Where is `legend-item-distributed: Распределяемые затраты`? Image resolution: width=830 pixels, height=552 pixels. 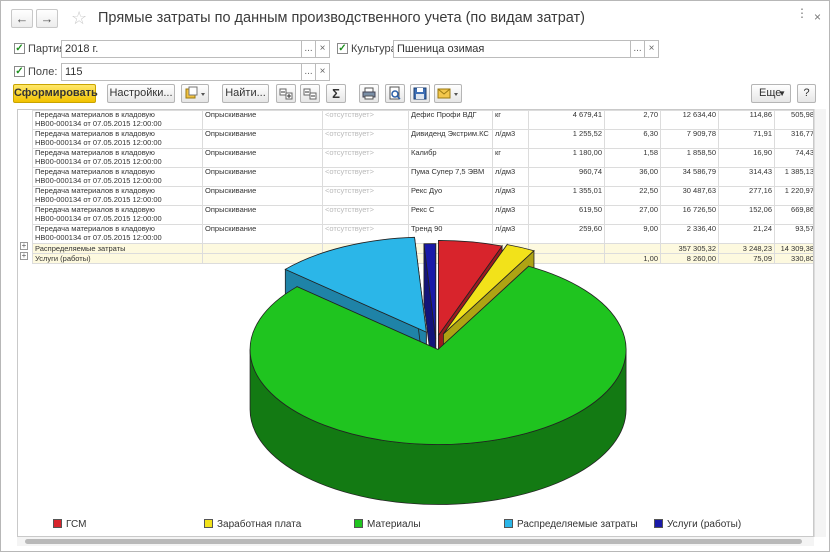 legend-item-distributed: Распределяемые затраты is located at coordinates (571, 525).